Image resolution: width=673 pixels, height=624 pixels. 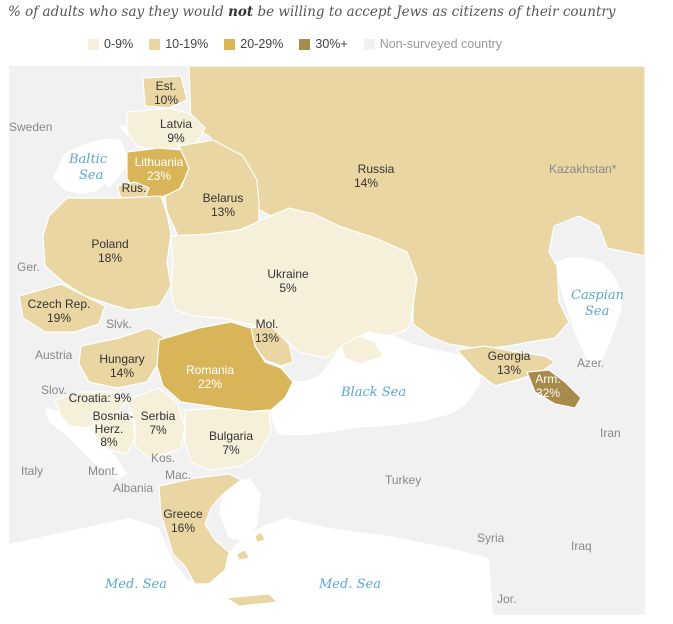 I want to click on country-name-czech: Czech Rep., so click(x=59, y=304).